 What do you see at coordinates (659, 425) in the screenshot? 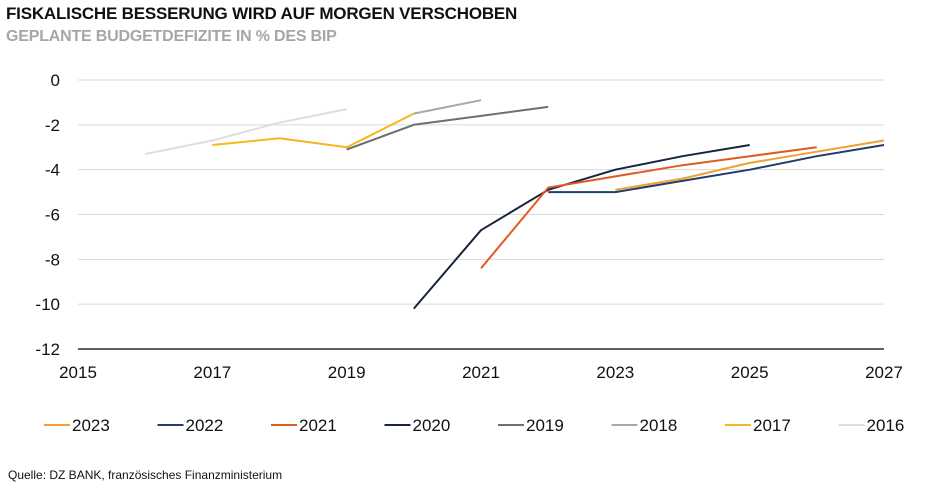
I see `legend-label: 2018` at bounding box center [659, 425].